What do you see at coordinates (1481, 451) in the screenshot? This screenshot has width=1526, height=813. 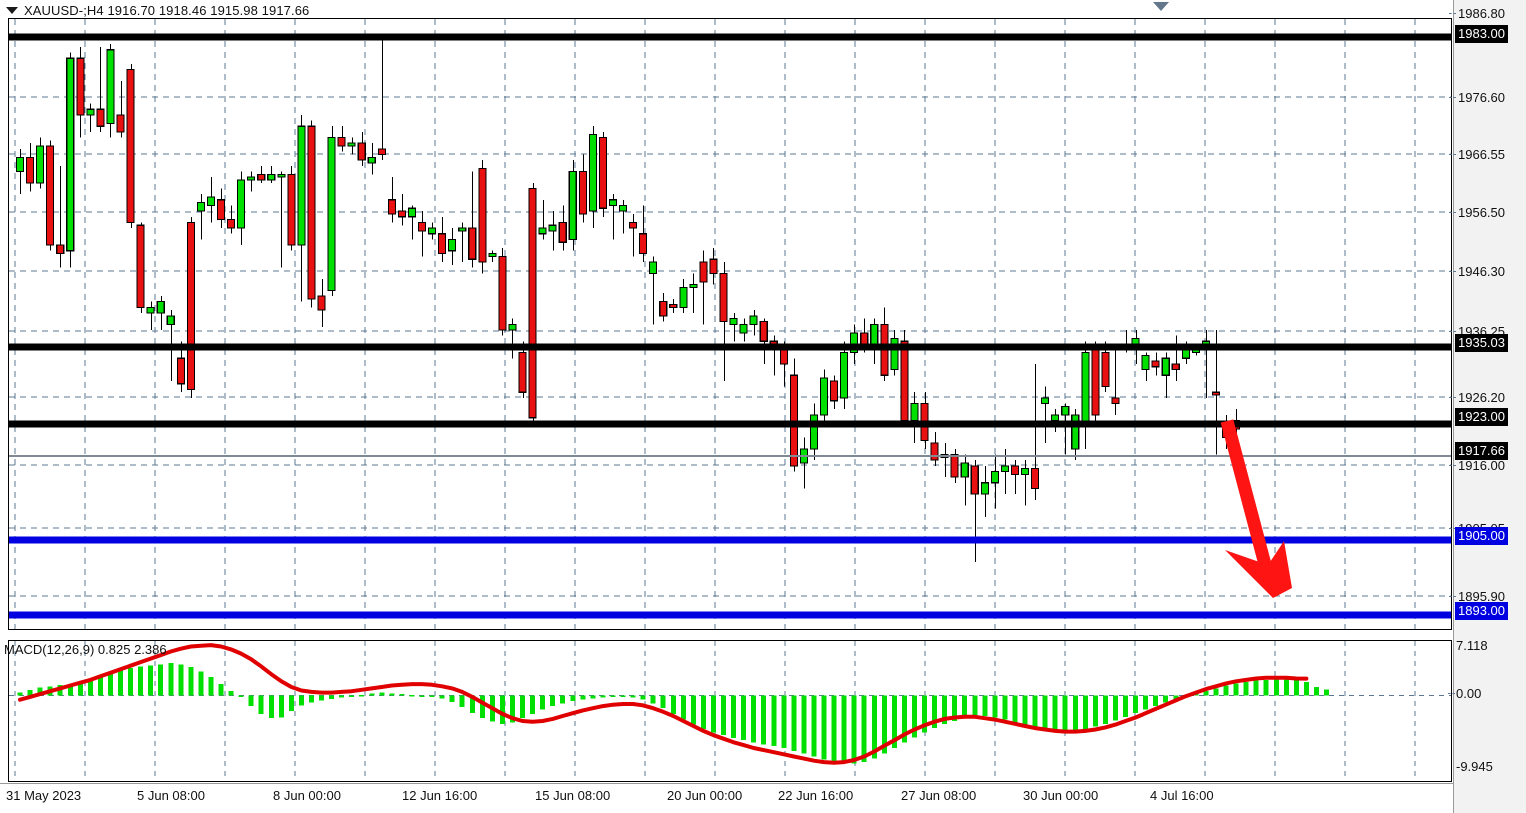 I see `price-level-badge: 1917.66` at bounding box center [1481, 451].